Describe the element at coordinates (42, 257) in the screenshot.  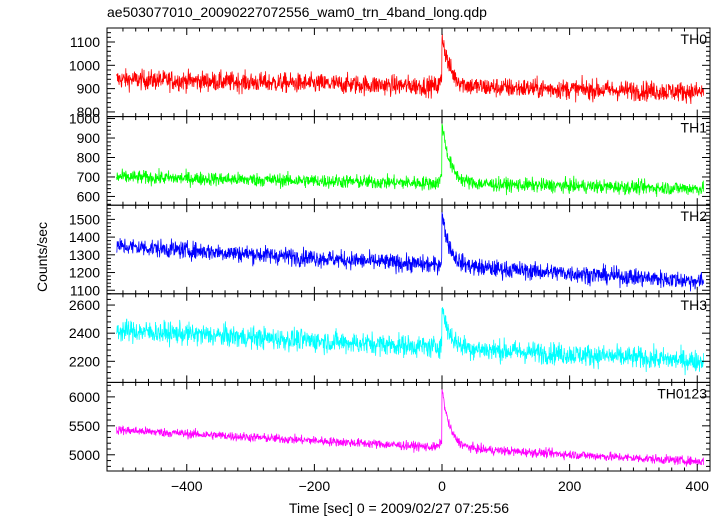
I see `y-axis-label: Counts/sec` at that location.